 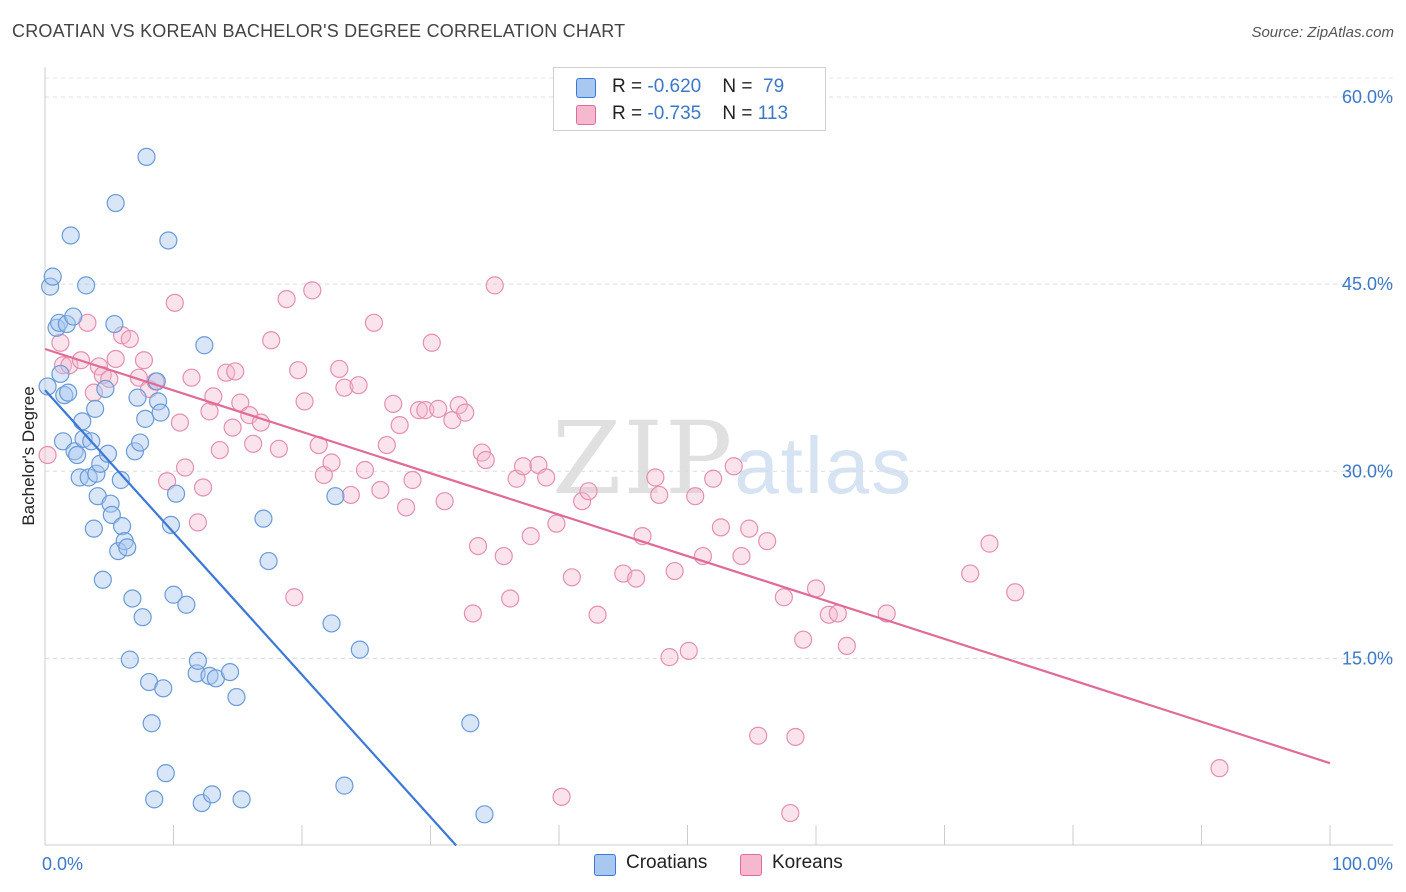 I want to click on koreans-legend-swatch, so click(x=751, y=865).